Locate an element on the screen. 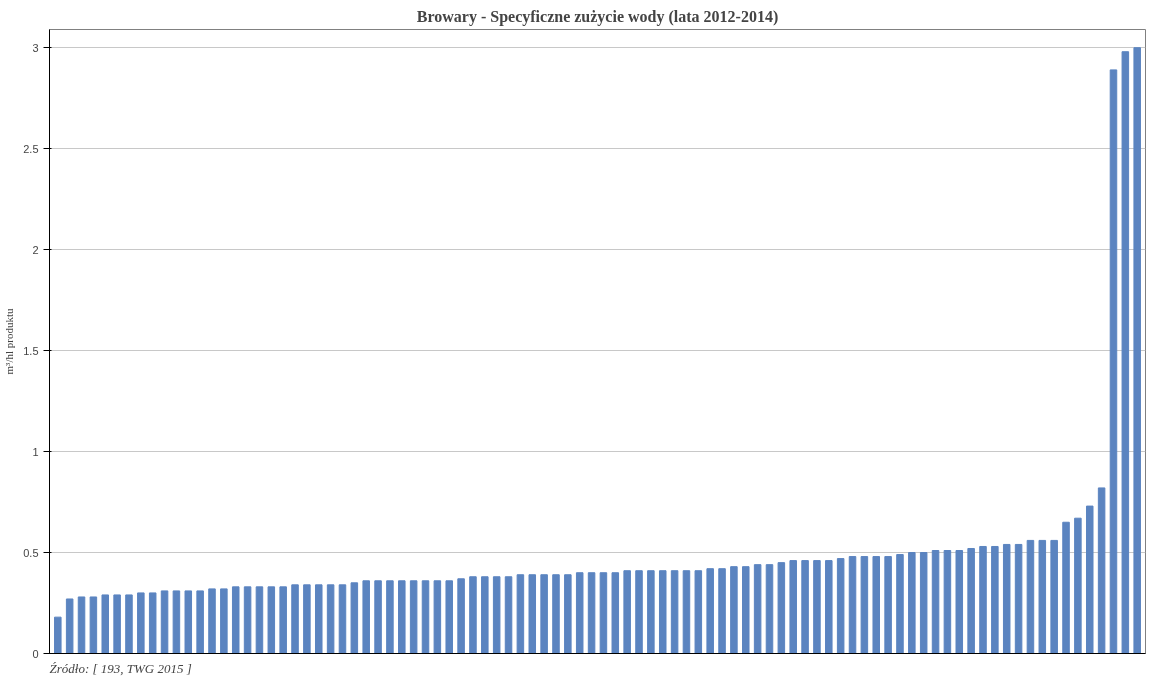 The image size is (1162, 688). y-tick-label: 1 is located at coordinates (35, 451).